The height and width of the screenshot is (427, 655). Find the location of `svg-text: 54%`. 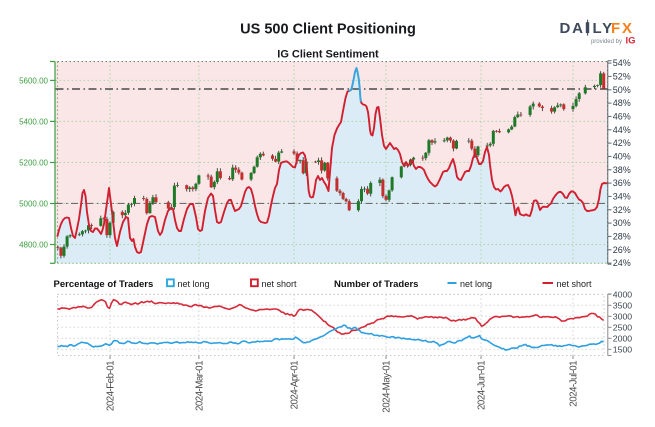

svg-text: 54% is located at coordinates (622, 63).